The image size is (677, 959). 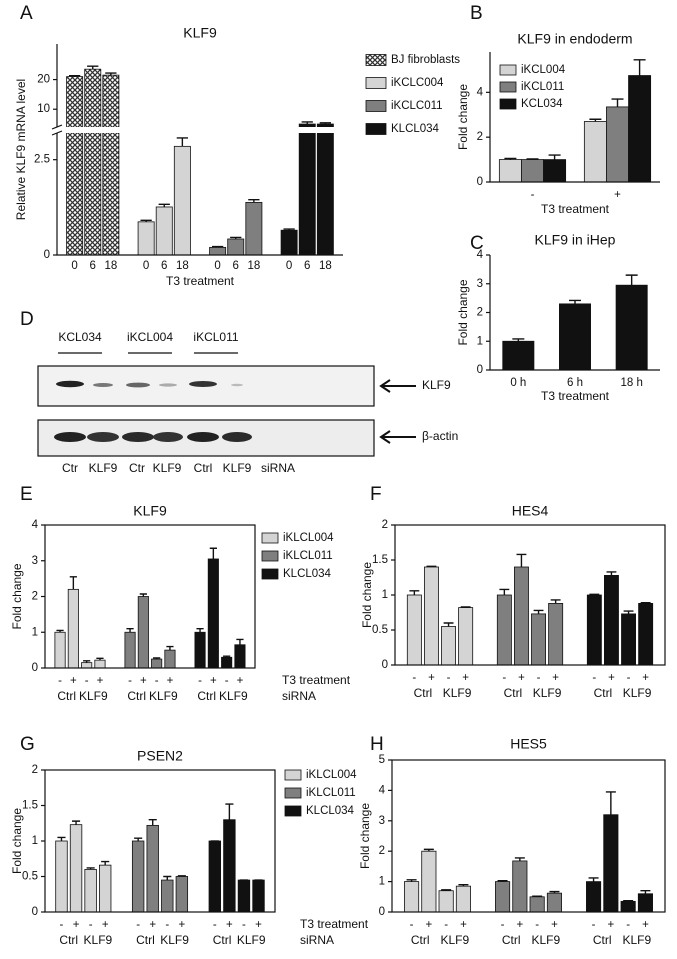 I want to click on lane-label: Ctr, so click(x=137, y=468).